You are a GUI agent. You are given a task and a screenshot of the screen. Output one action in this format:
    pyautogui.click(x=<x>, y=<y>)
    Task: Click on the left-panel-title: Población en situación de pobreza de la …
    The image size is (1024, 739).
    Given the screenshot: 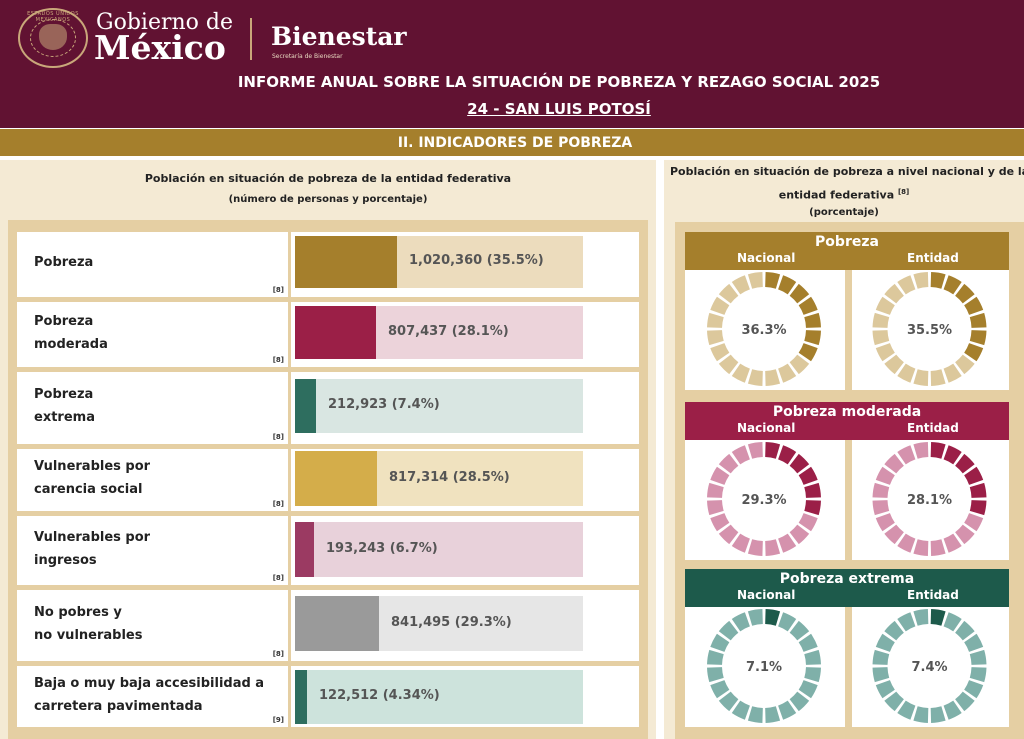 What is the action you would take?
    pyautogui.click(x=328, y=178)
    